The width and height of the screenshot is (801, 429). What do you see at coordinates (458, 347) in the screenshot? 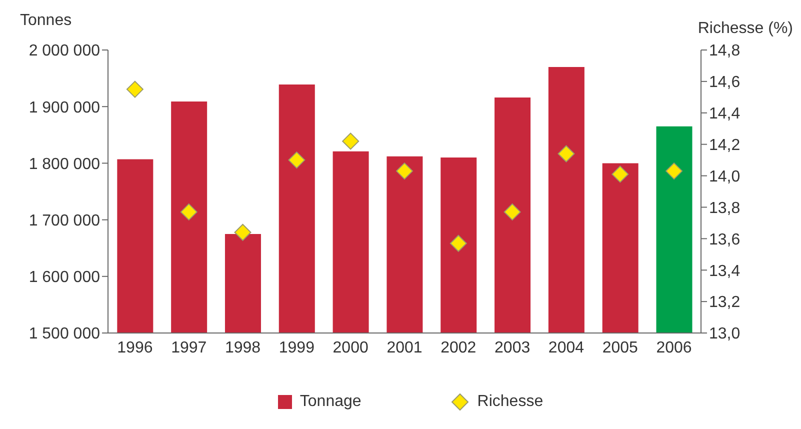
I see `x-tick-label: 2002` at bounding box center [458, 347].